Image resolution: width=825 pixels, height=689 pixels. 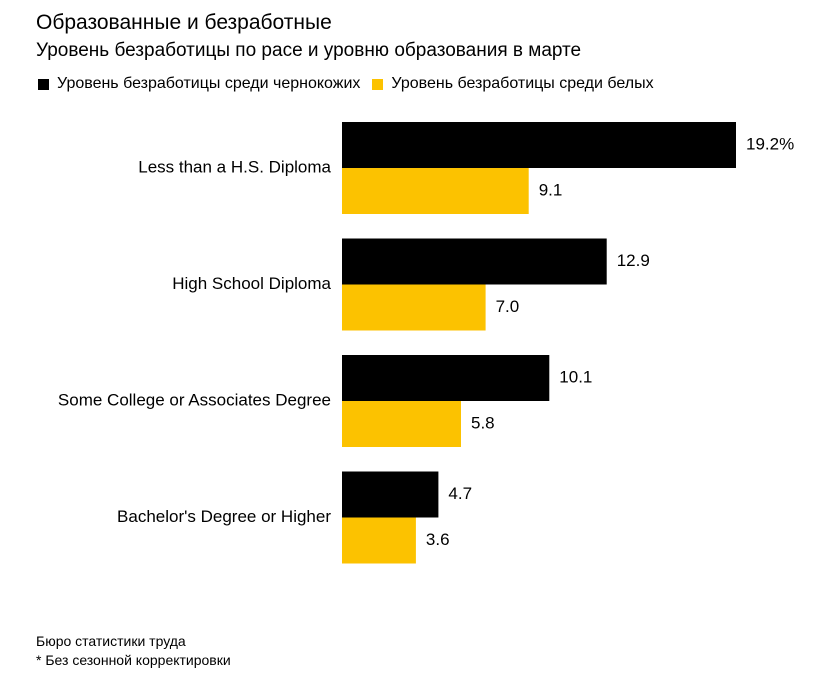 What do you see at coordinates (401, 424) in the screenshot?
I see `bar-white-some-college-or-associates-degree` at bounding box center [401, 424].